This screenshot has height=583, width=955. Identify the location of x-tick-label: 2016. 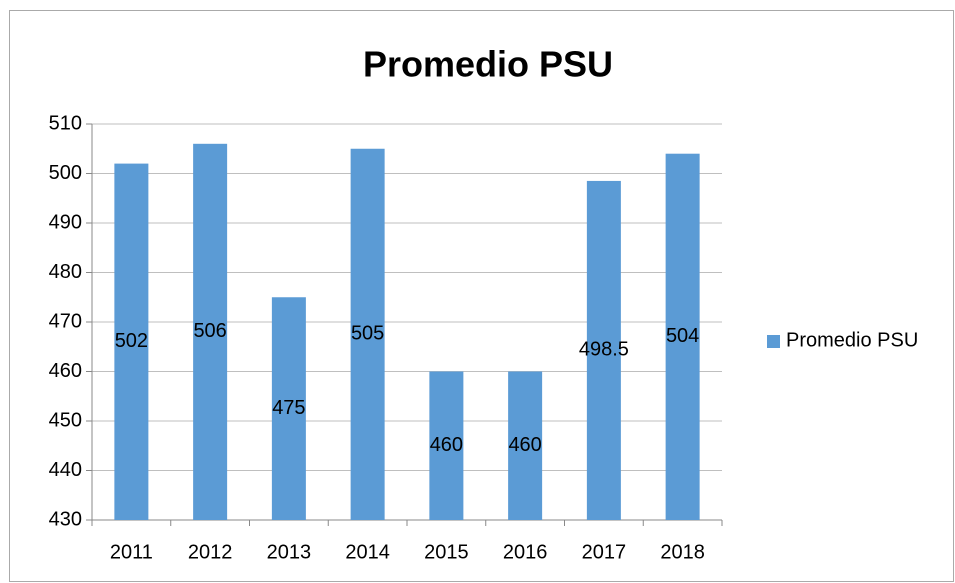
(525, 552).